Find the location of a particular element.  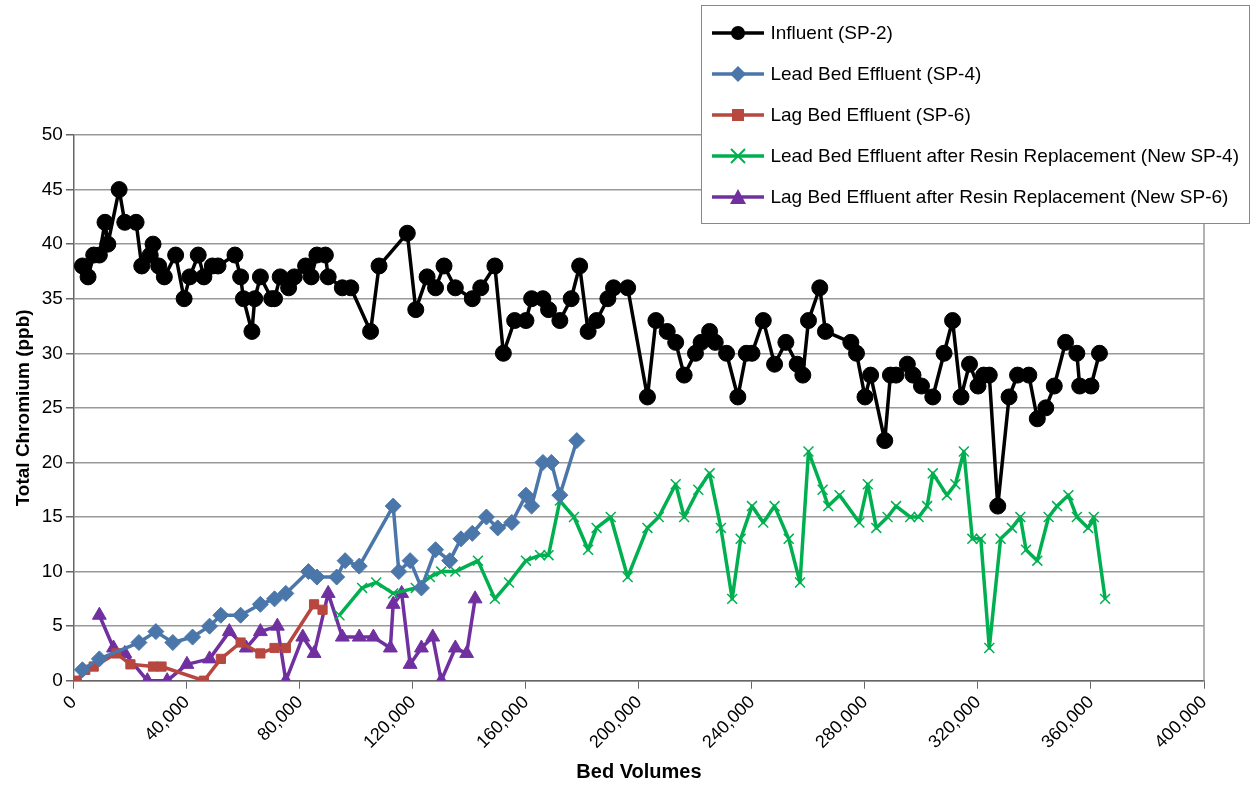

legend-label: Influent (SP-2) is located at coordinates (831, 33).